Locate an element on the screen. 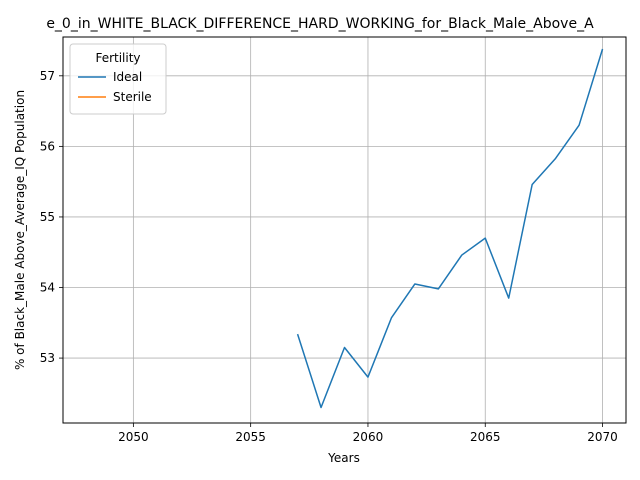 The image size is (640, 480). x-tick-label: 2070 is located at coordinates (602, 437).